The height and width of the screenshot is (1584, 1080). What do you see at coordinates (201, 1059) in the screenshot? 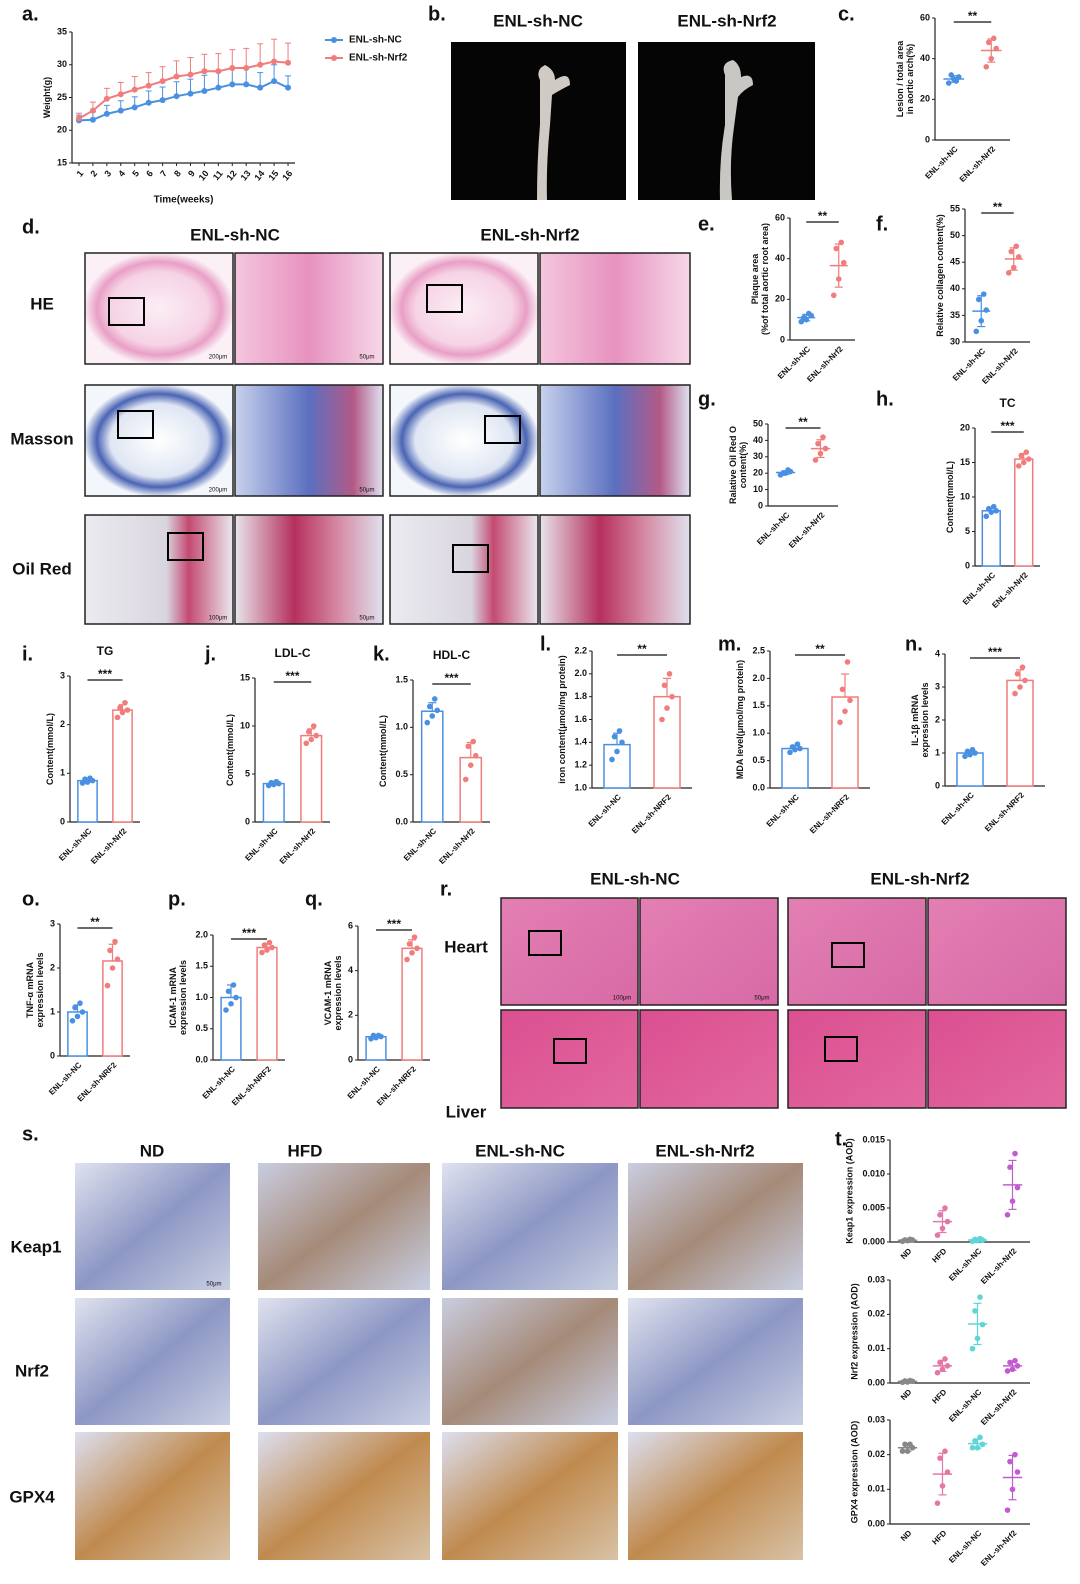
I see `y-tick-label: 0.0` at bounding box center [201, 1059].